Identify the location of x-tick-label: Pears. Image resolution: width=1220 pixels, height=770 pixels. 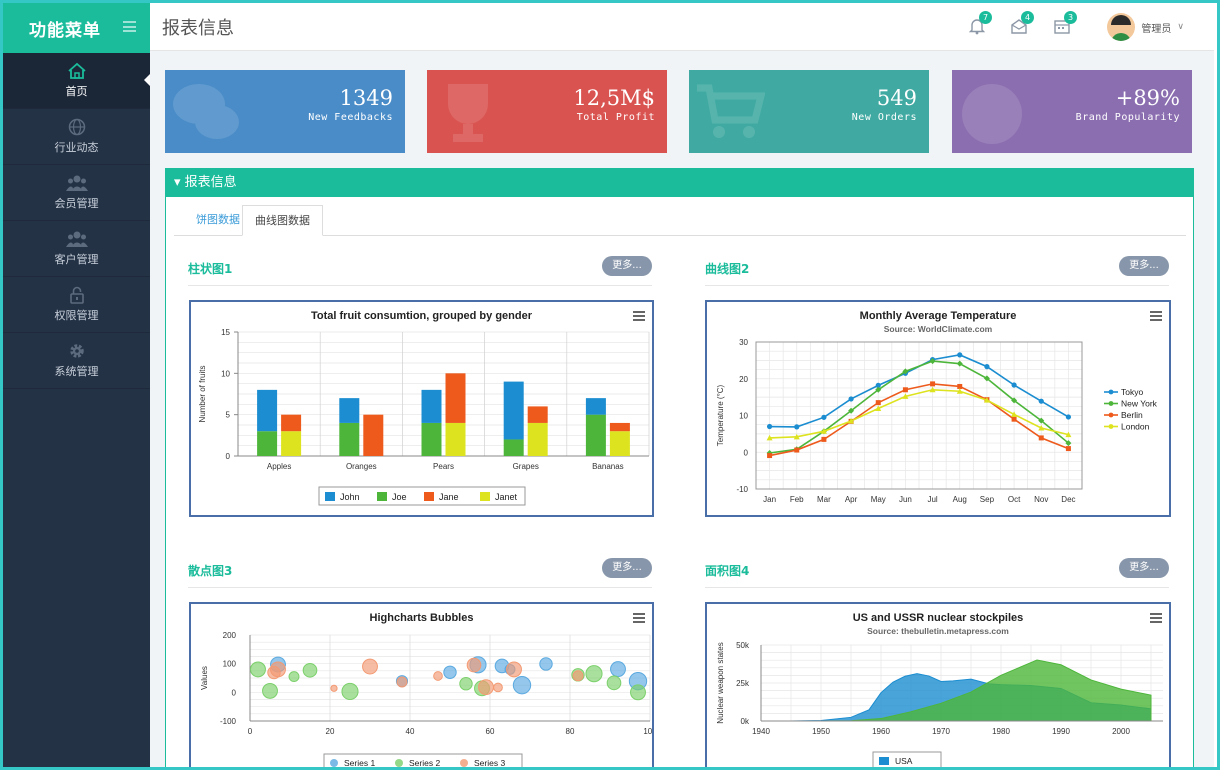
(443, 466).